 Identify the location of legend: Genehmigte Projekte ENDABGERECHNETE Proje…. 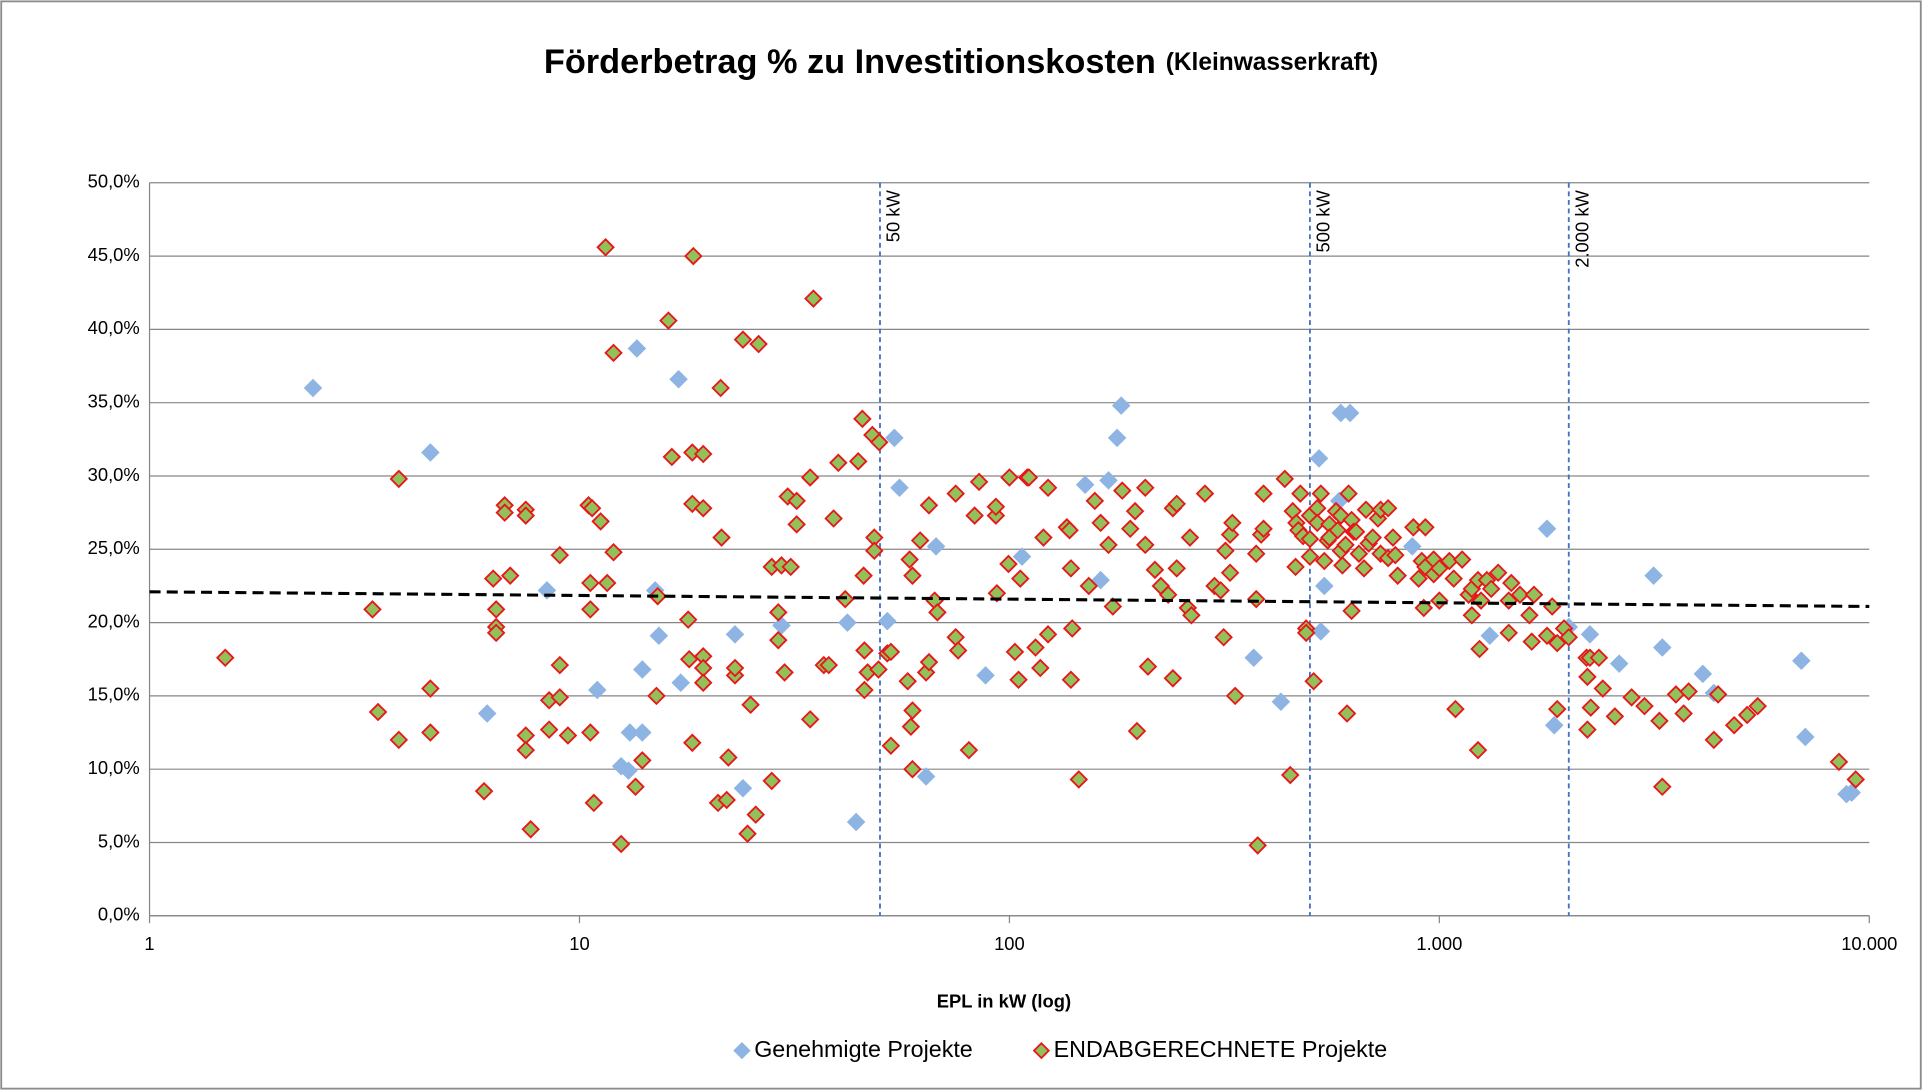
(1060, 1049).